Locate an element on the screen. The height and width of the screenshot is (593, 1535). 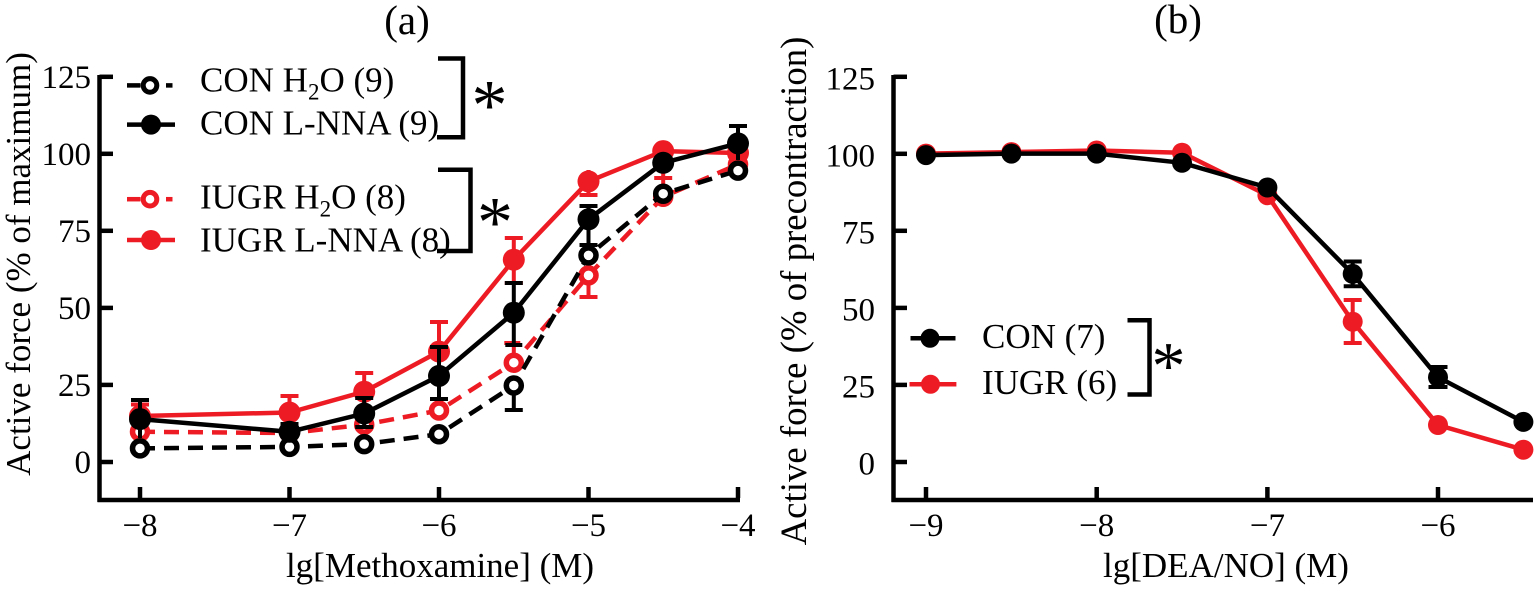
svg-text: −5 is located at coordinates (588, 526).